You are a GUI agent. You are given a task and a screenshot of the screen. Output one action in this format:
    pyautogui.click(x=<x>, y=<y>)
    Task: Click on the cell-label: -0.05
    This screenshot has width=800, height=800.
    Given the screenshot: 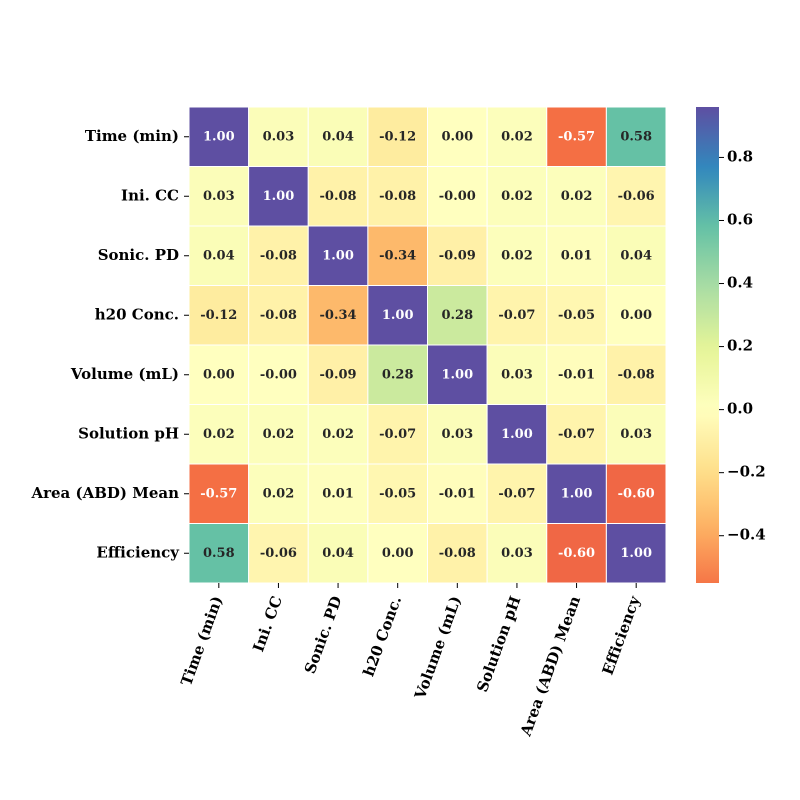 What is the action you would take?
    pyautogui.click(x=576, y=315)
    